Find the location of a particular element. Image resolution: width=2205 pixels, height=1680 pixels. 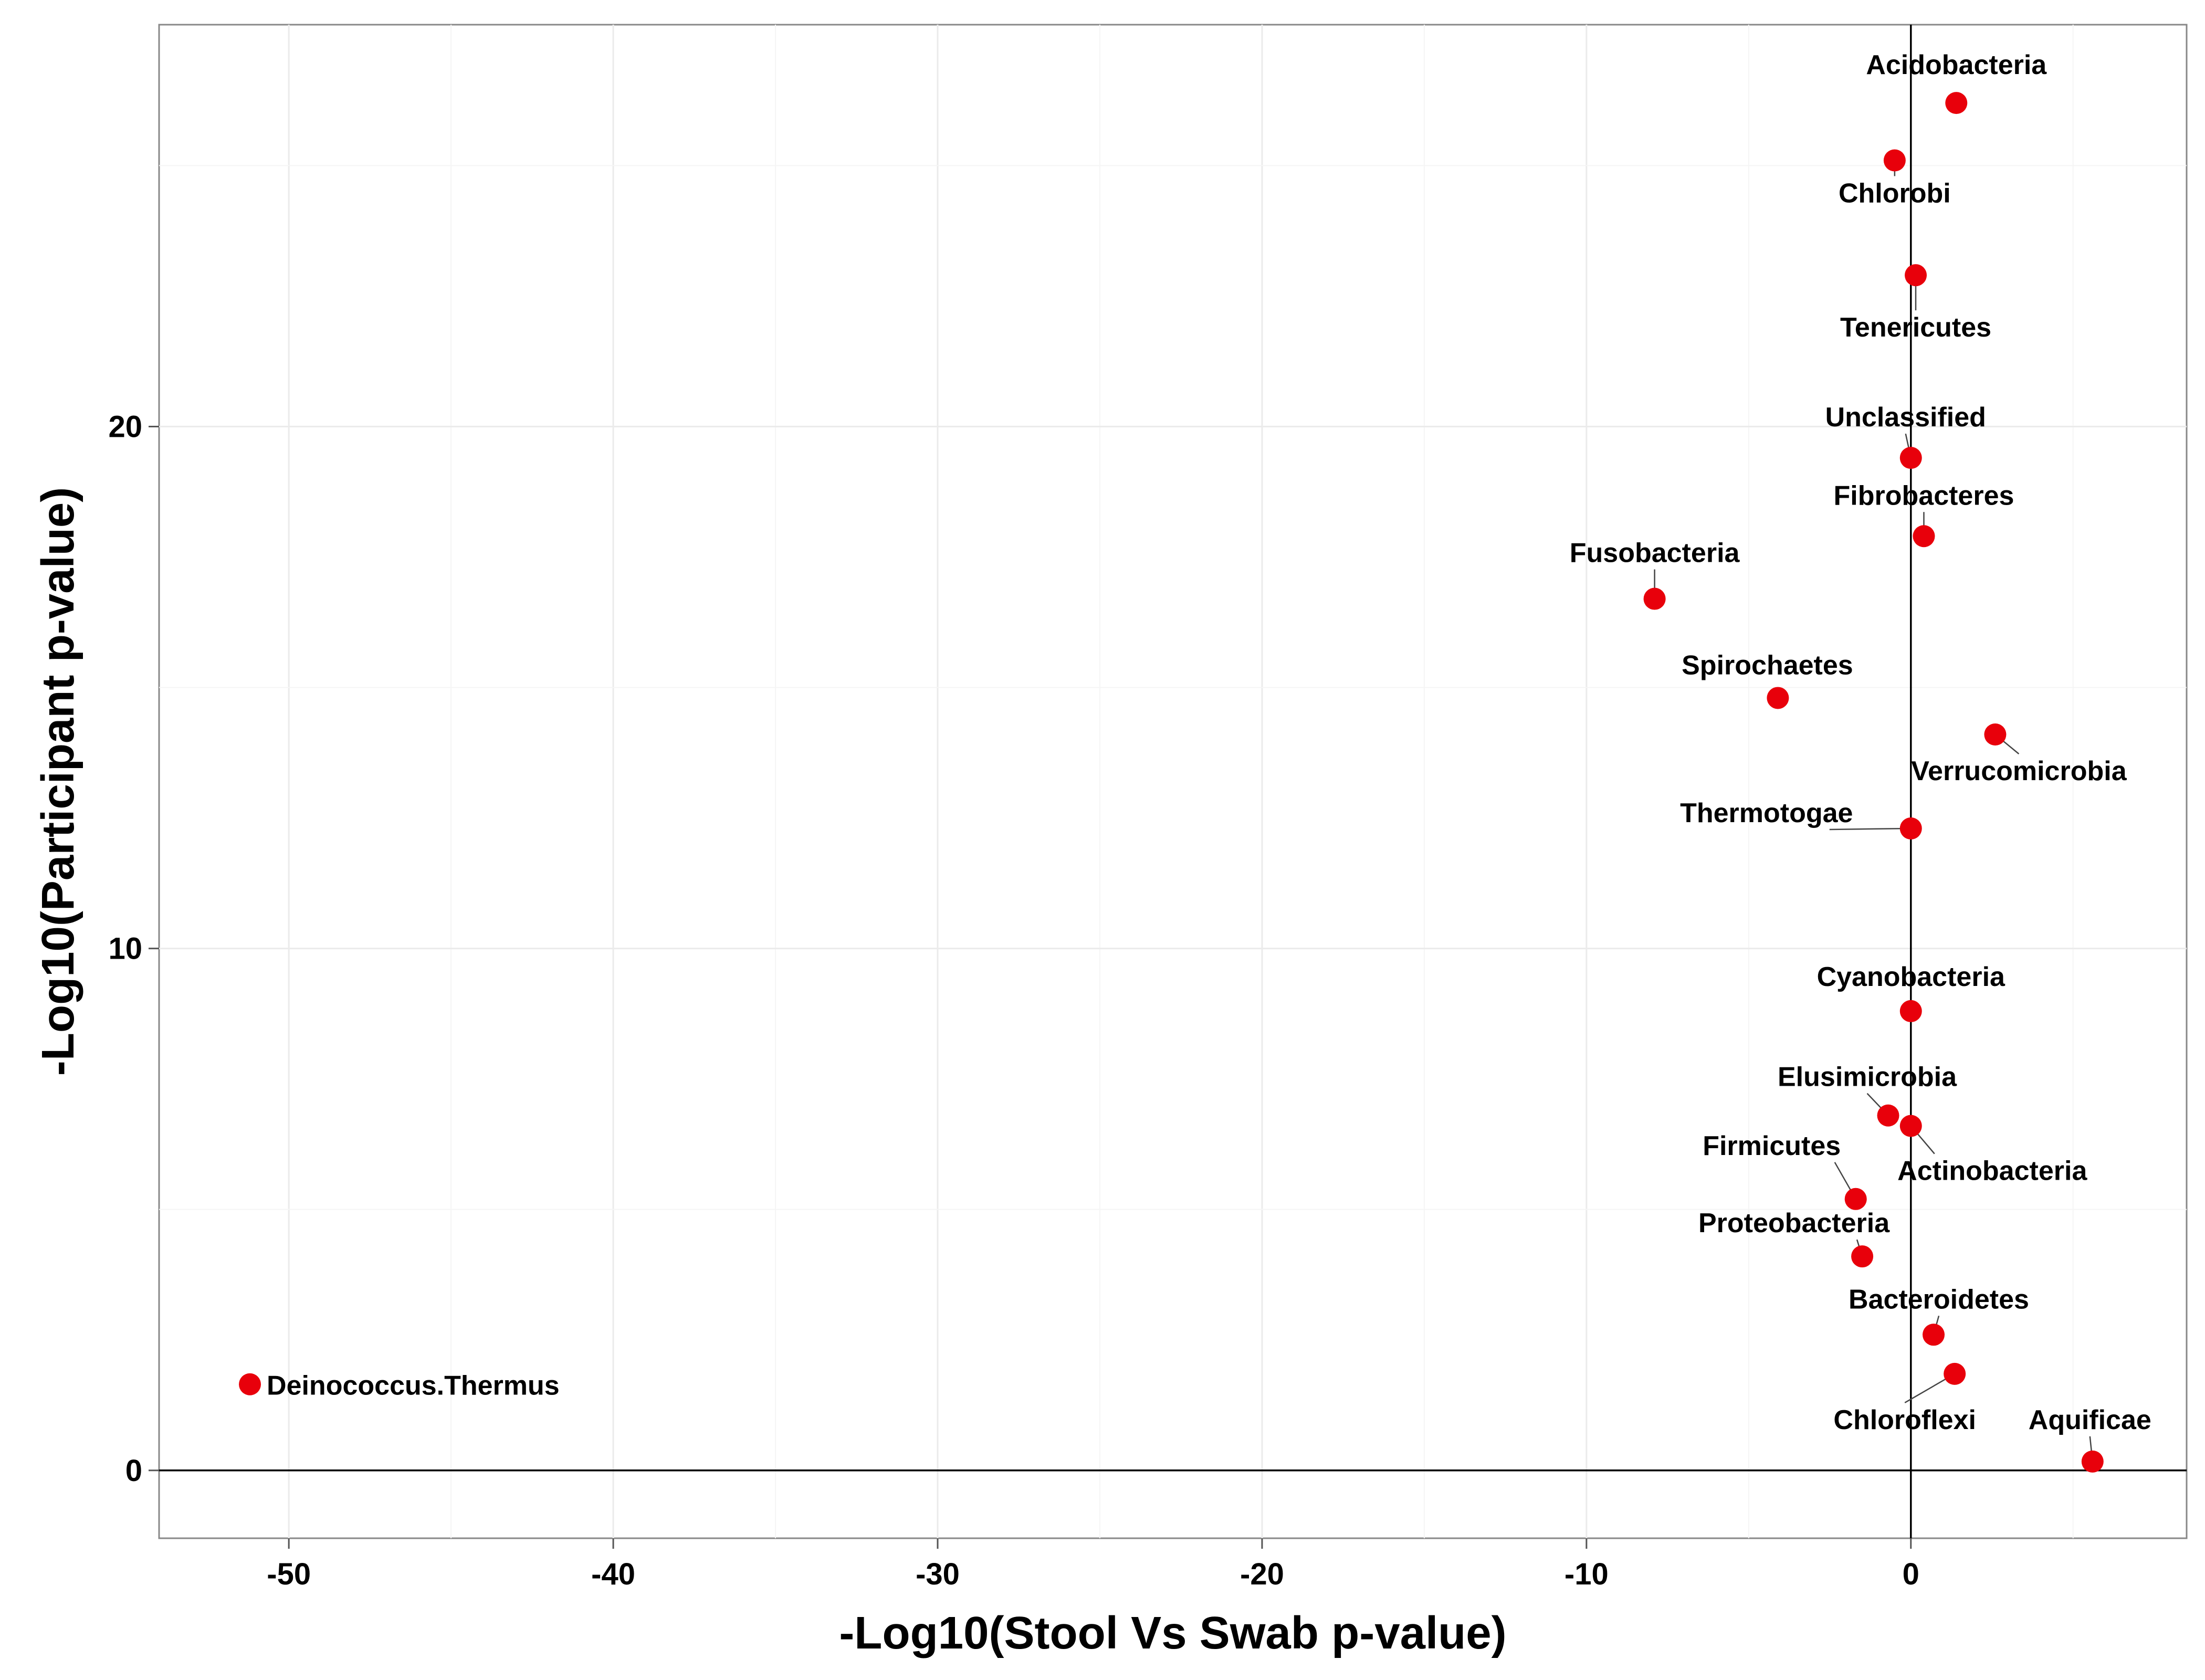

point-label: Thermotogae is located at coordinates (1766, 813).